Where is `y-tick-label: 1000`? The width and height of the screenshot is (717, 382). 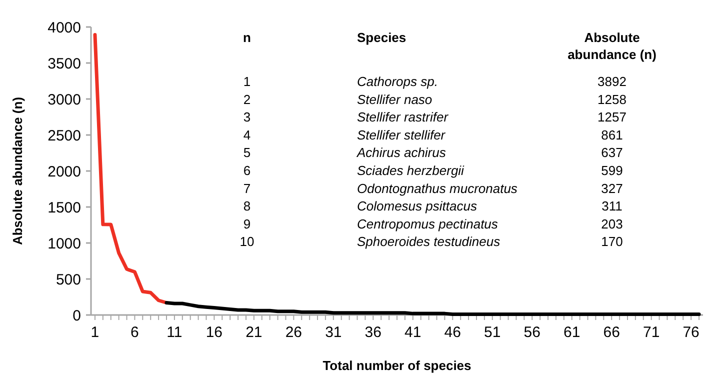
y-tick-label: 1000 is located at coordinates (64, 243).